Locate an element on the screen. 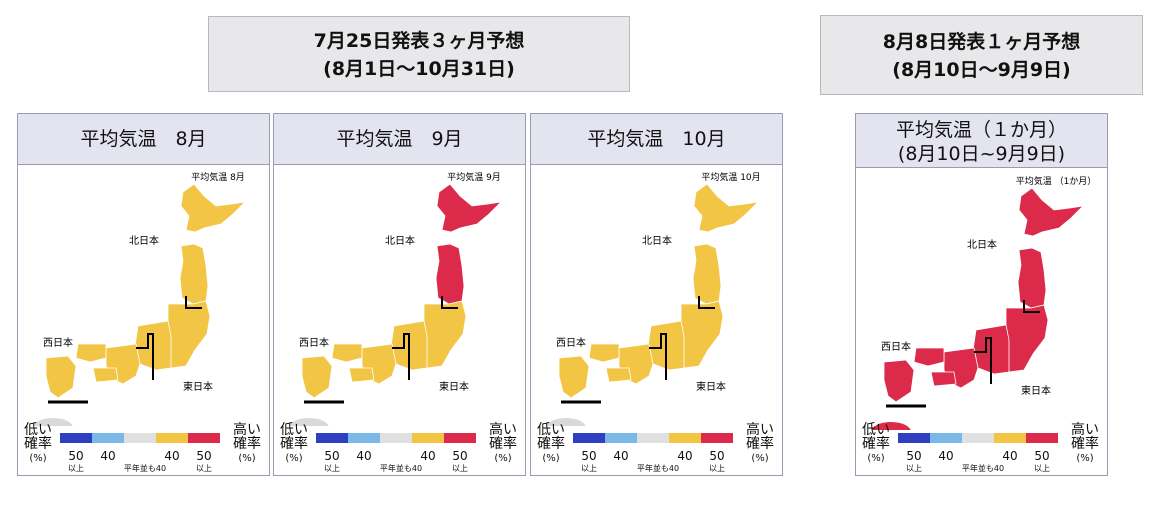  map-caption: 平均気温 9月 is located at coordinates (474, 177).